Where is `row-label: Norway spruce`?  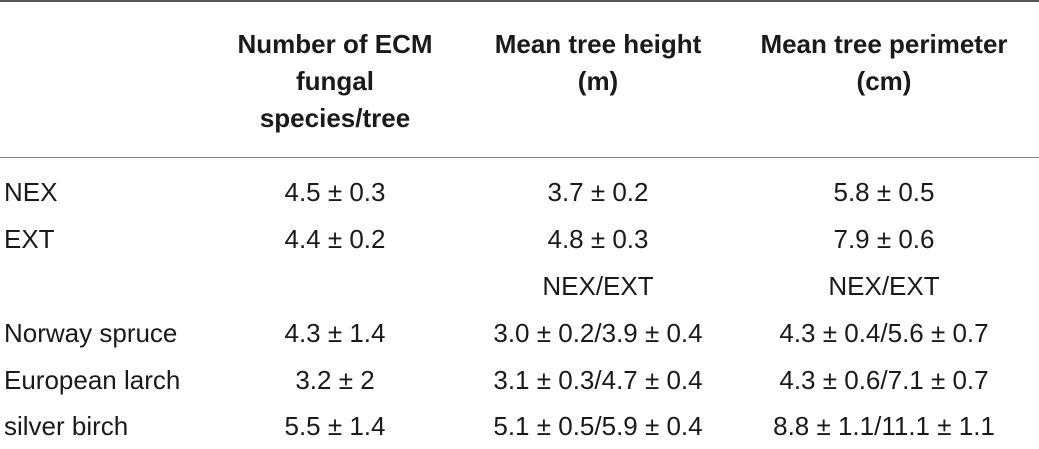
row-label: Norway spruce is located at coordinates (91, 333).